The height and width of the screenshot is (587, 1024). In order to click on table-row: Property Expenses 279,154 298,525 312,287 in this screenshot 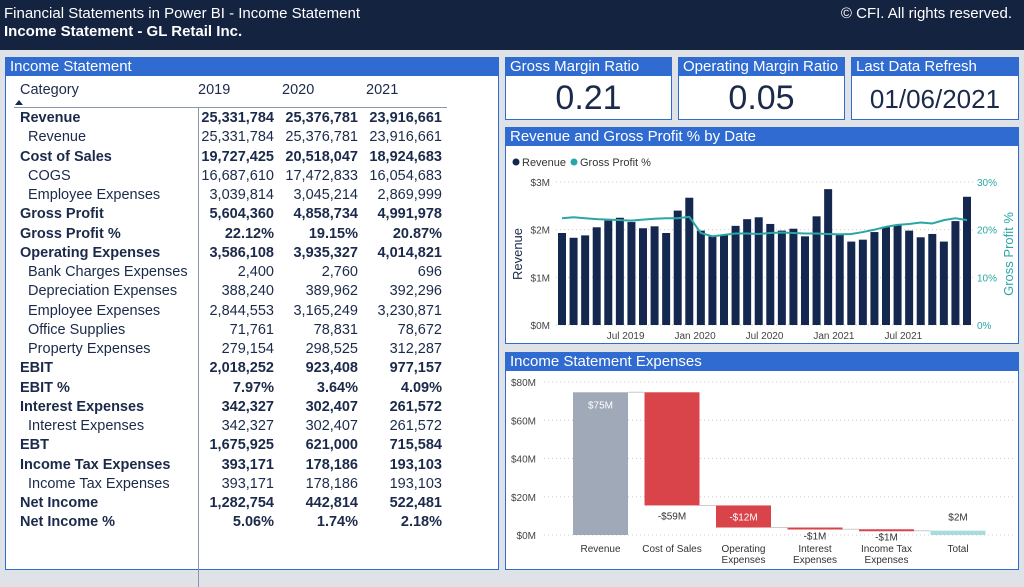, I will do `click(229, 349)`.